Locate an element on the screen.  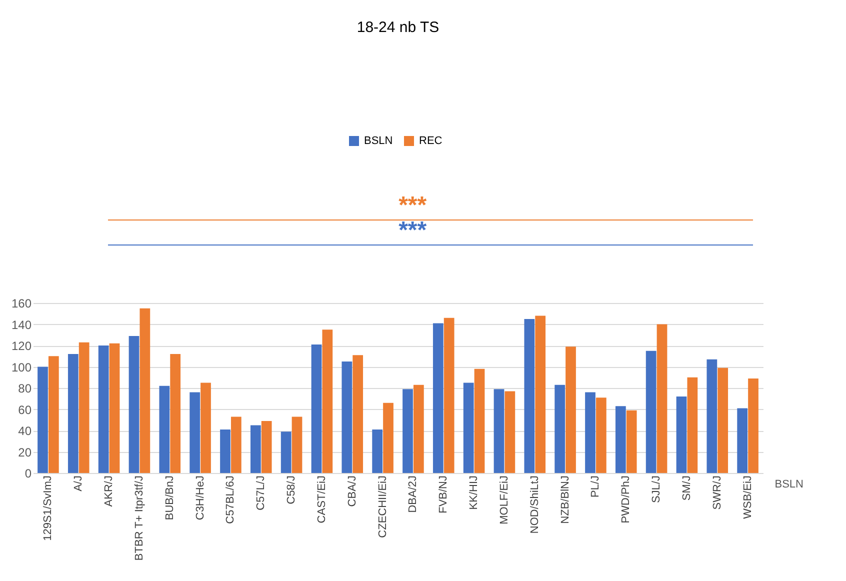
x-tick-label: PWD/PhJ is located at coordinates (626, 500).